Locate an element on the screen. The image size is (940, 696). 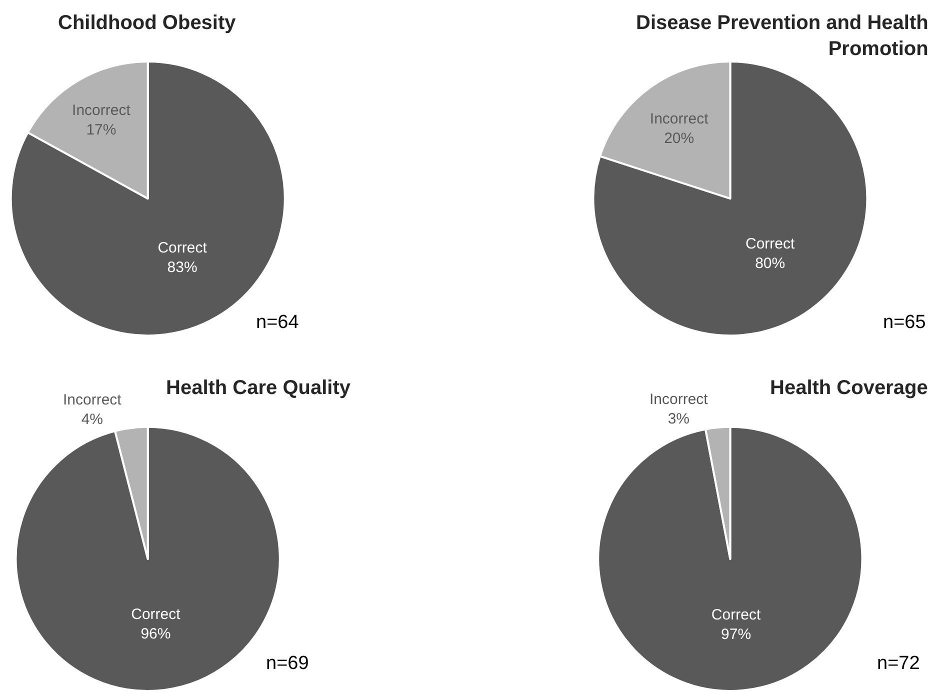
text: n=65 is located at coordinates (904, 322).